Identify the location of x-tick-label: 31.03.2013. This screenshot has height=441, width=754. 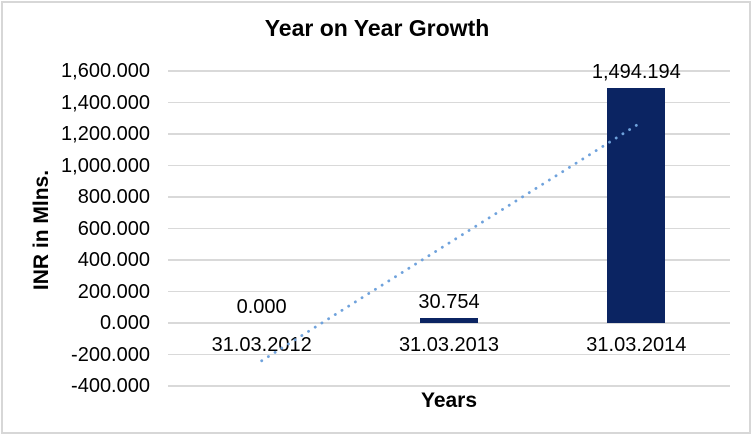
(449, 345).